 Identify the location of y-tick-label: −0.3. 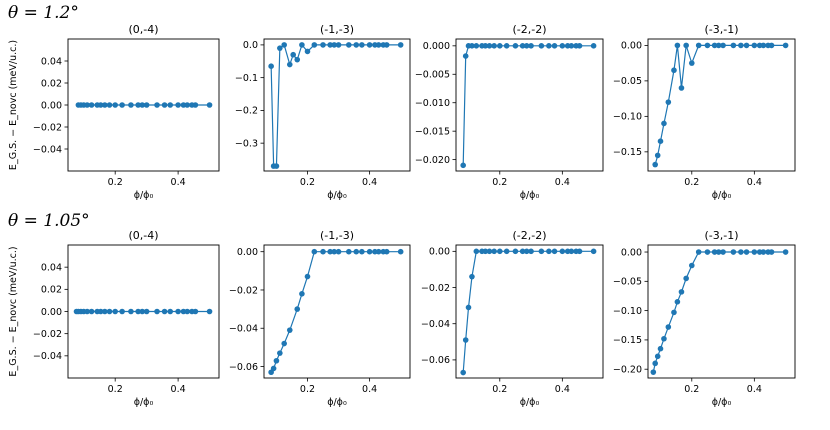
(246, 143).